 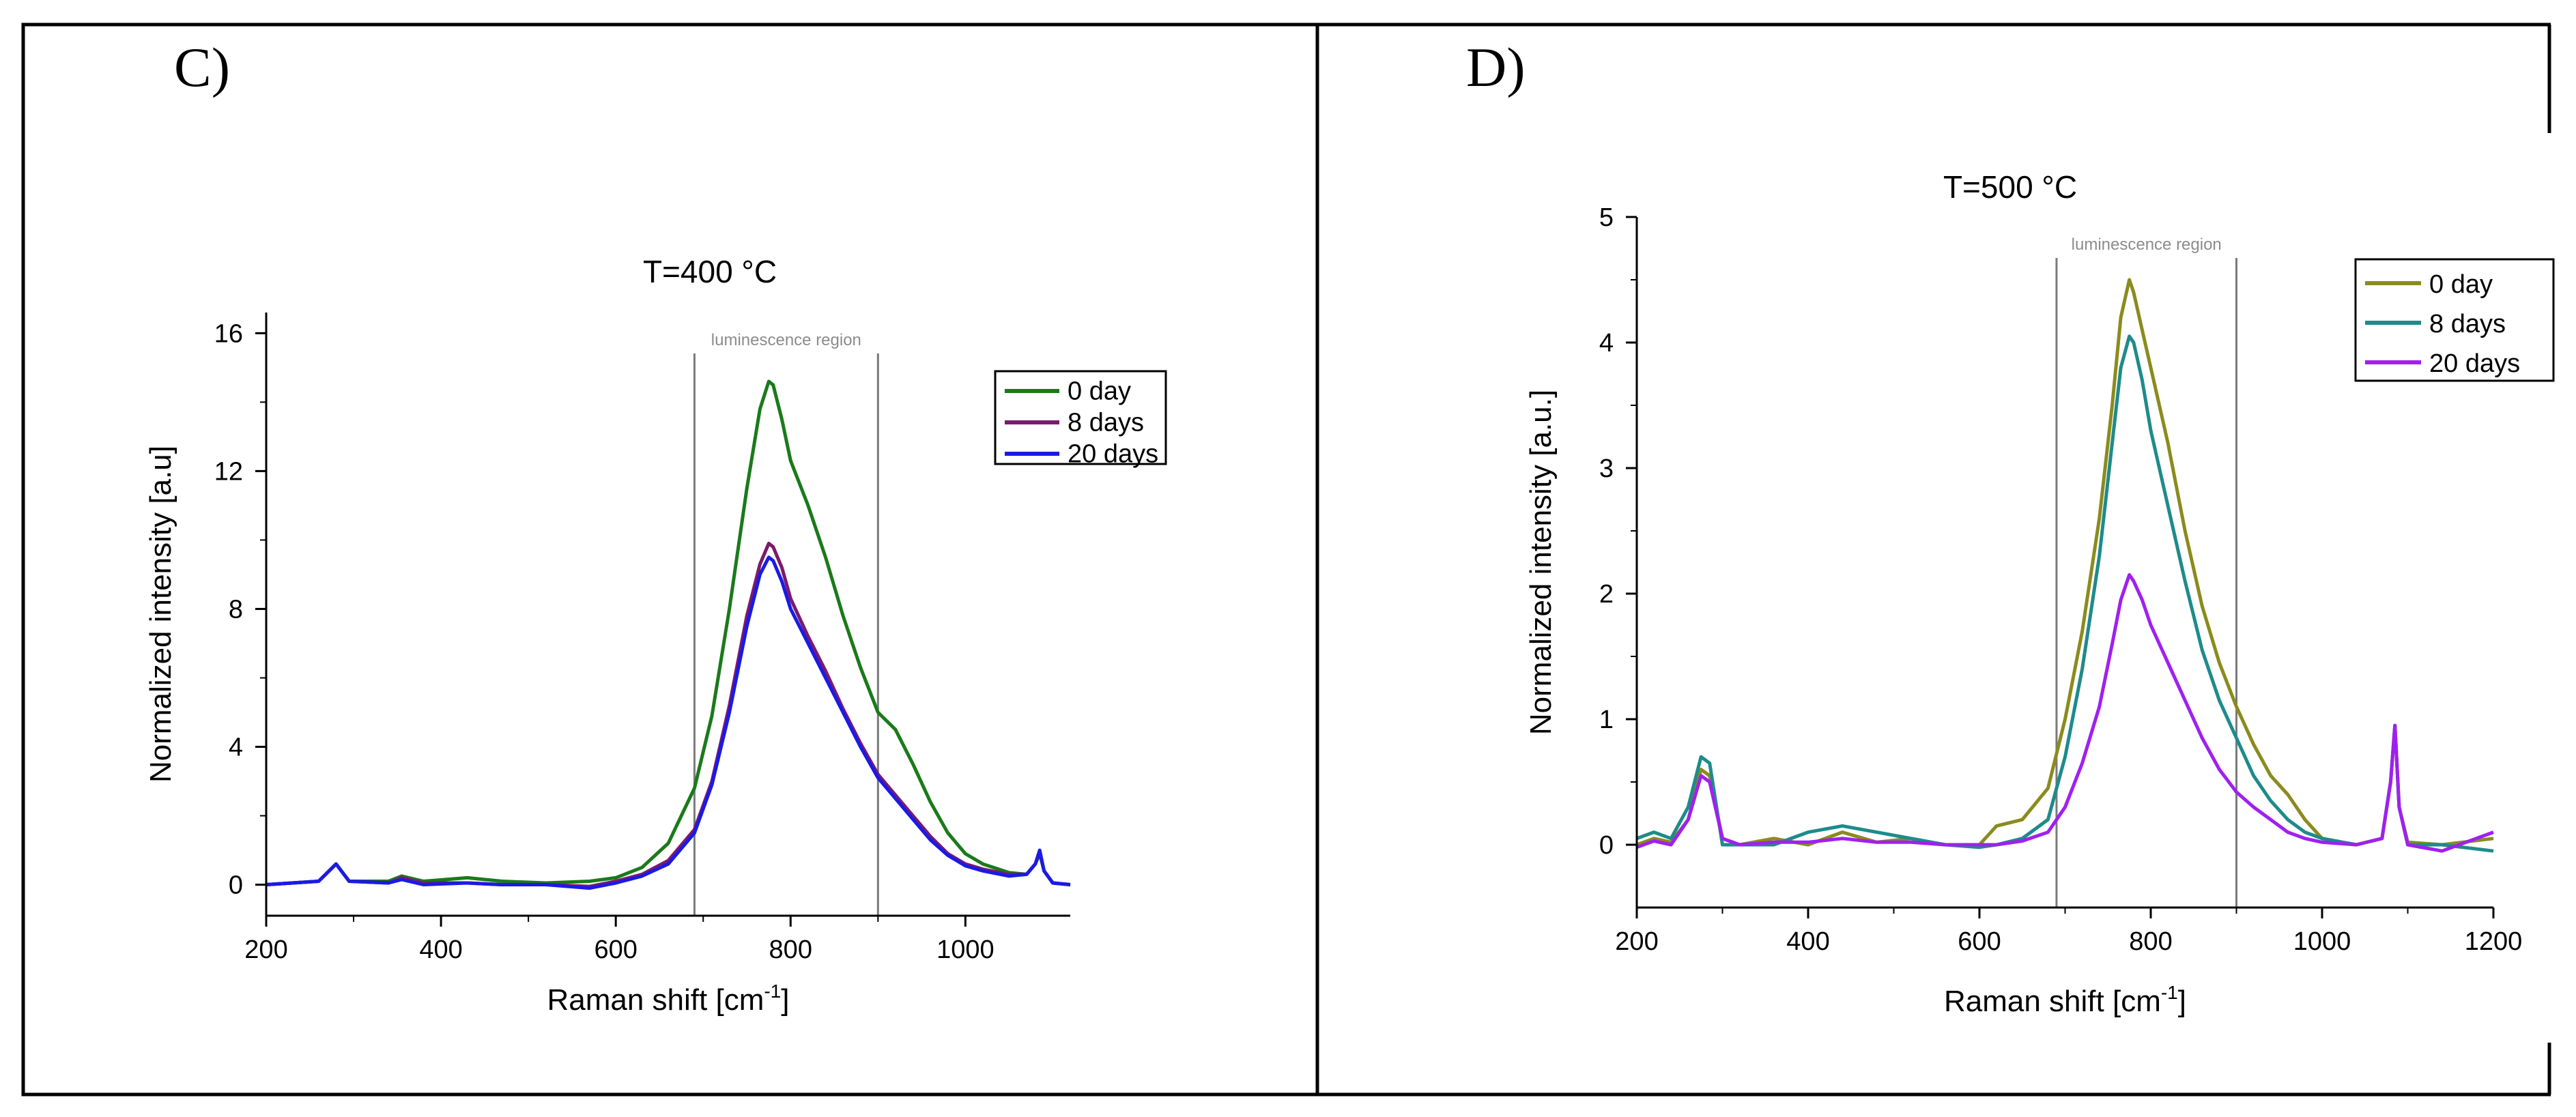 I want to click on panel-c-letter: C), so click(x=202, y=67).